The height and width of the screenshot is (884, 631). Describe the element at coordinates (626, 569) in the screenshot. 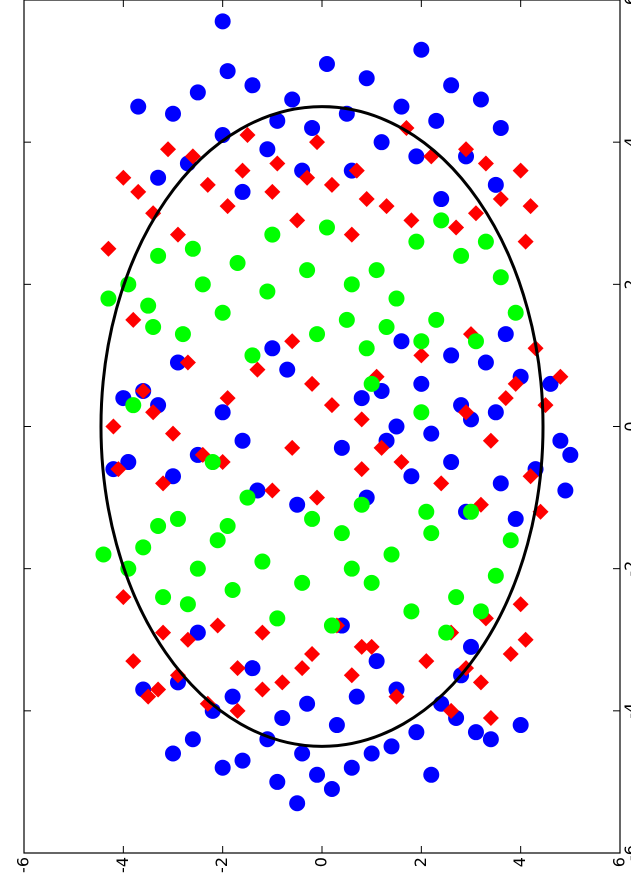

I see `x-tick-label: -2` at that location.